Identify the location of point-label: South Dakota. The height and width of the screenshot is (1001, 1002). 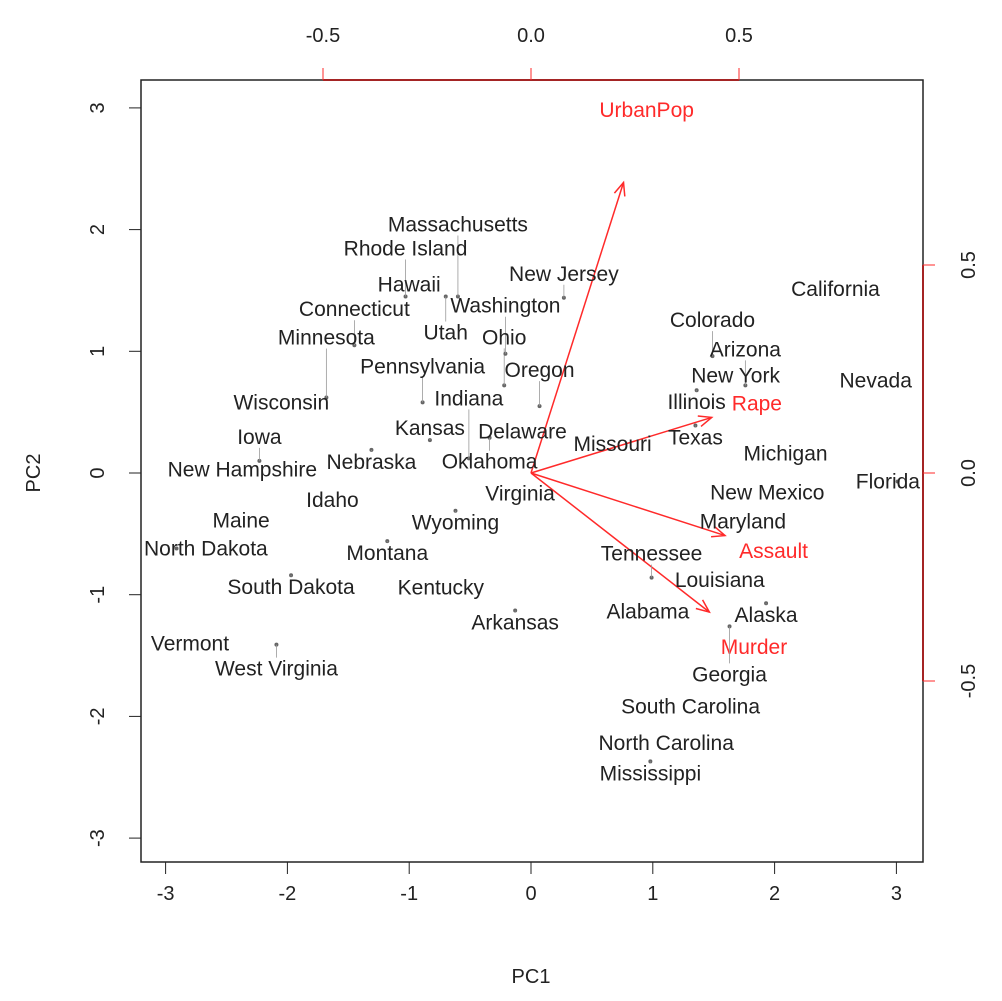
(291, 587).